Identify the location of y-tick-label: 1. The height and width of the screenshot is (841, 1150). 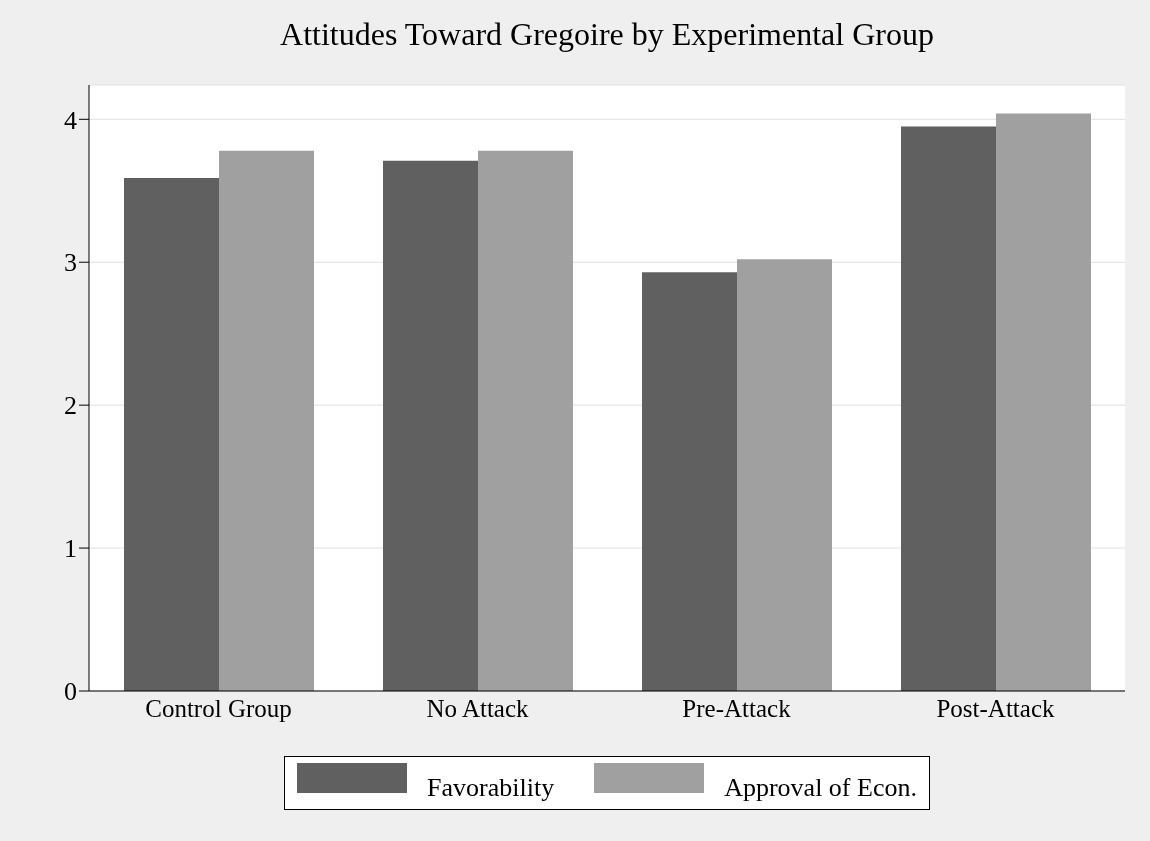
(70, 549).